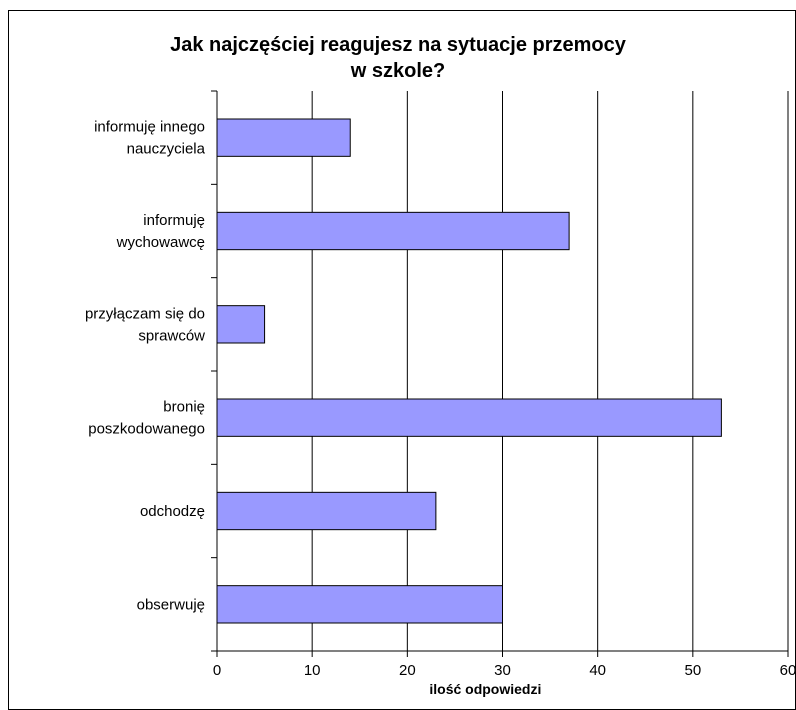 This screenshot has width=796, height=710. What do you see at coordinates (150, 138) in the screenshot?
I see `category-label-0: informuję innego nauczyciela` at bounding box center [150, 138].